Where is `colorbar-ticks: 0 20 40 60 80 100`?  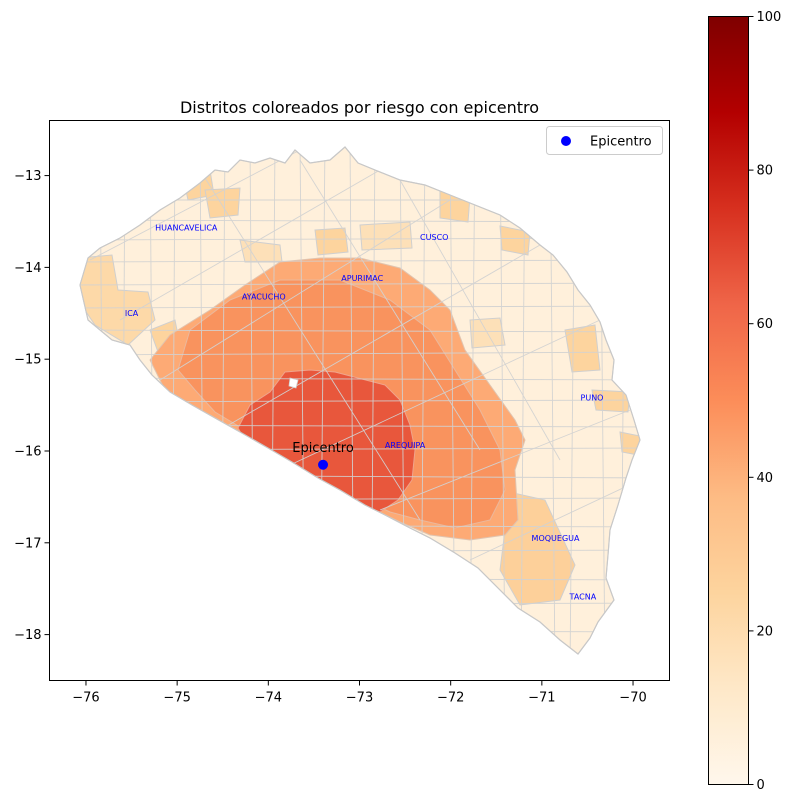
colorbar-ticks: 0 20 40 60 80 100 is located at coordinates (765, 401).